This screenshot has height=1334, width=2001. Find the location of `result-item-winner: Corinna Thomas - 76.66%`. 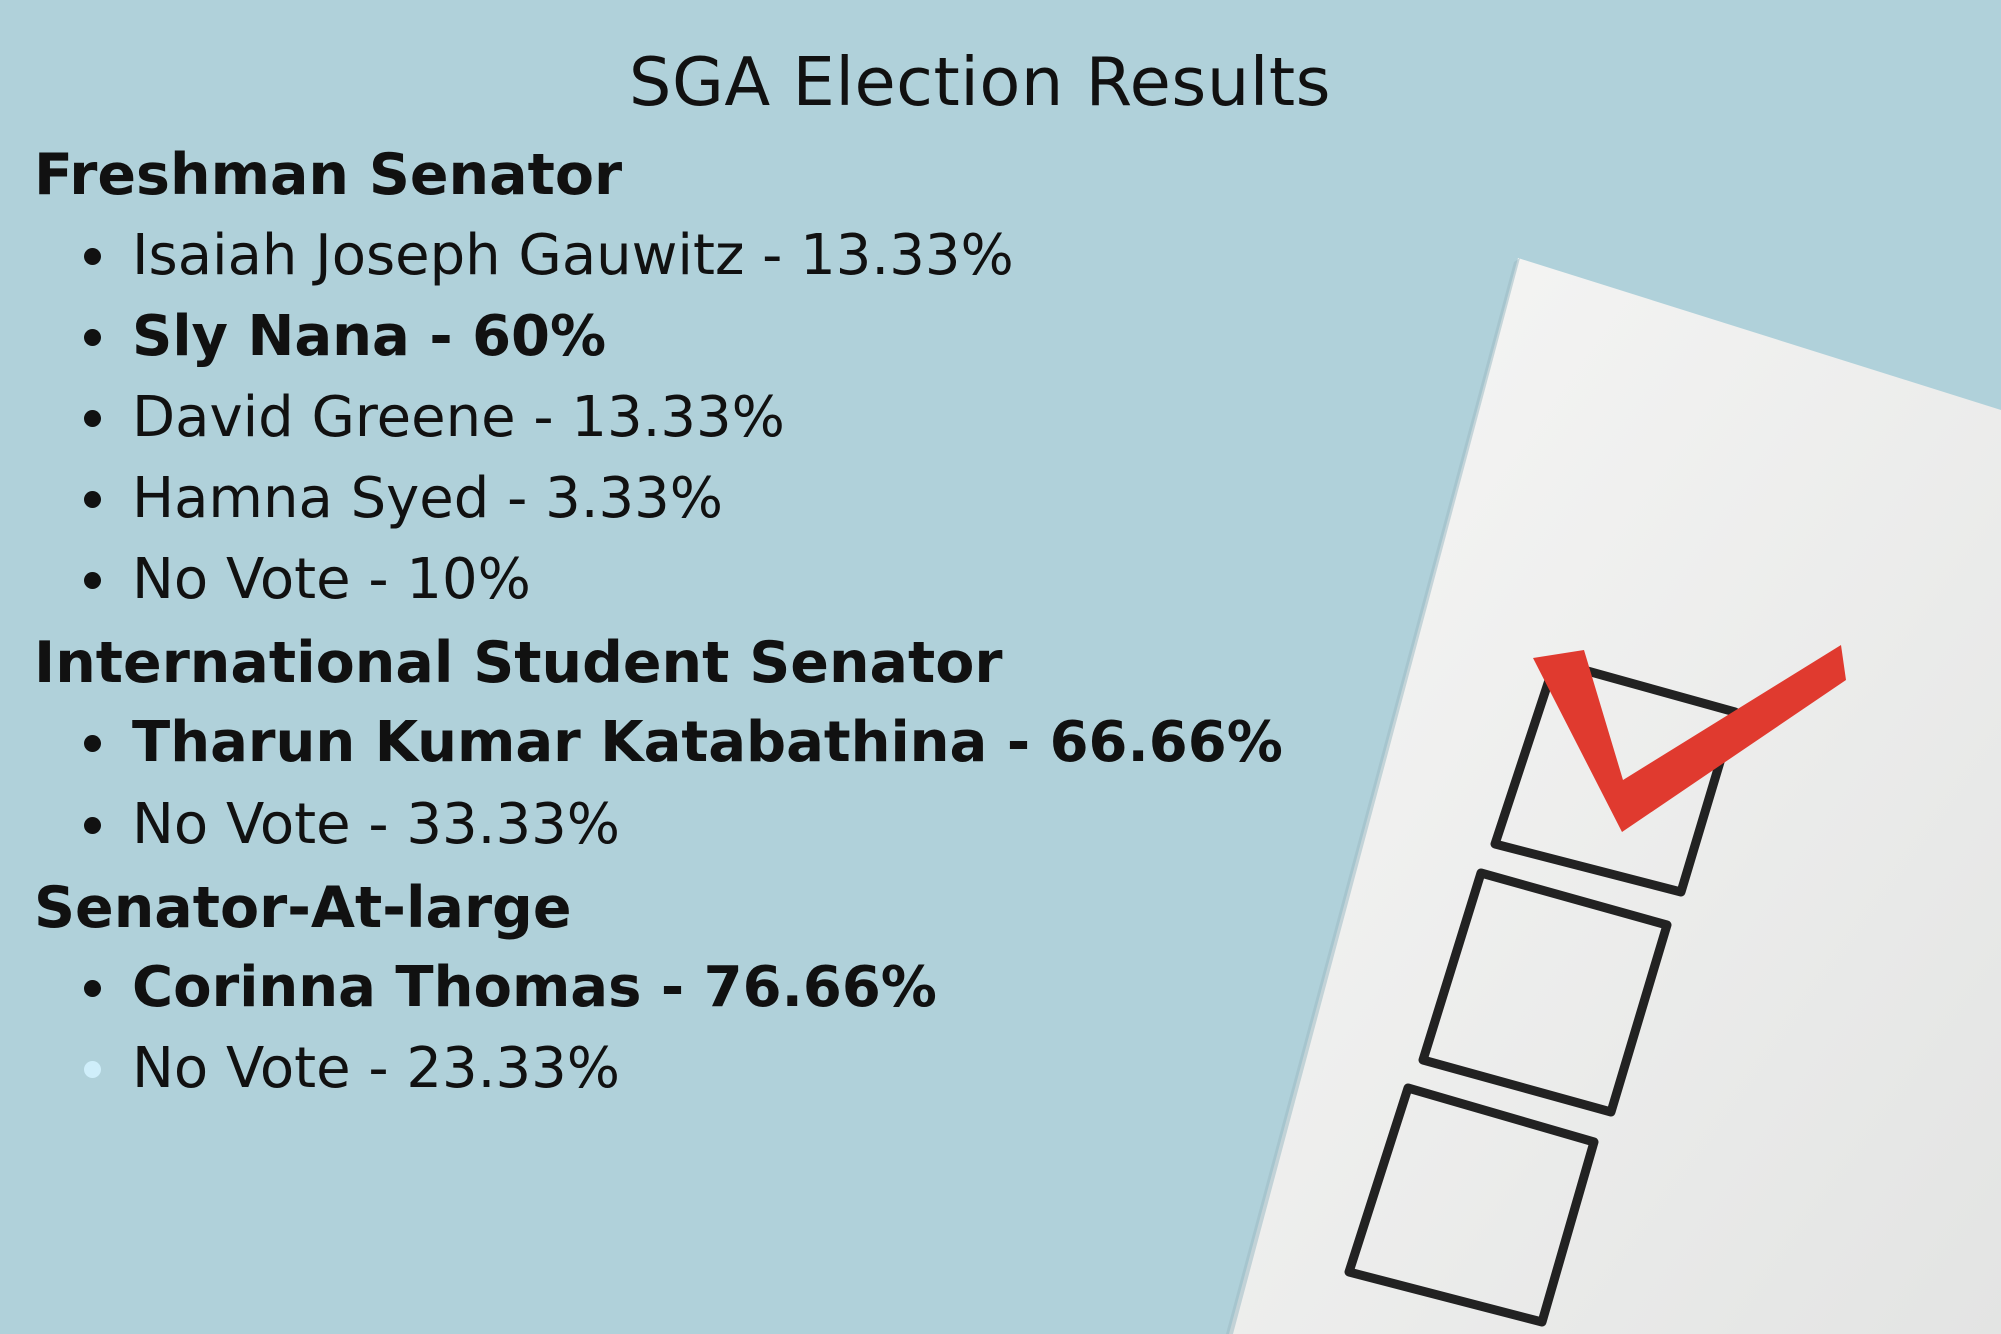

result-item-winner: Corinna Thomas - 76.66% is located at coordinates (510, 988).